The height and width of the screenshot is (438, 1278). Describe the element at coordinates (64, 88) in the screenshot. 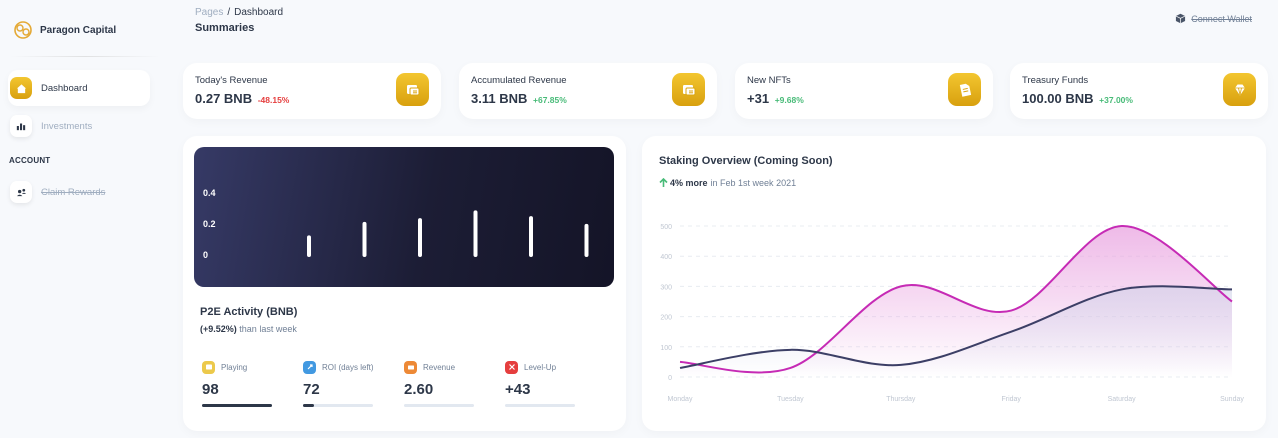

I see `sidebar-item-label: Dashboard` at that location.